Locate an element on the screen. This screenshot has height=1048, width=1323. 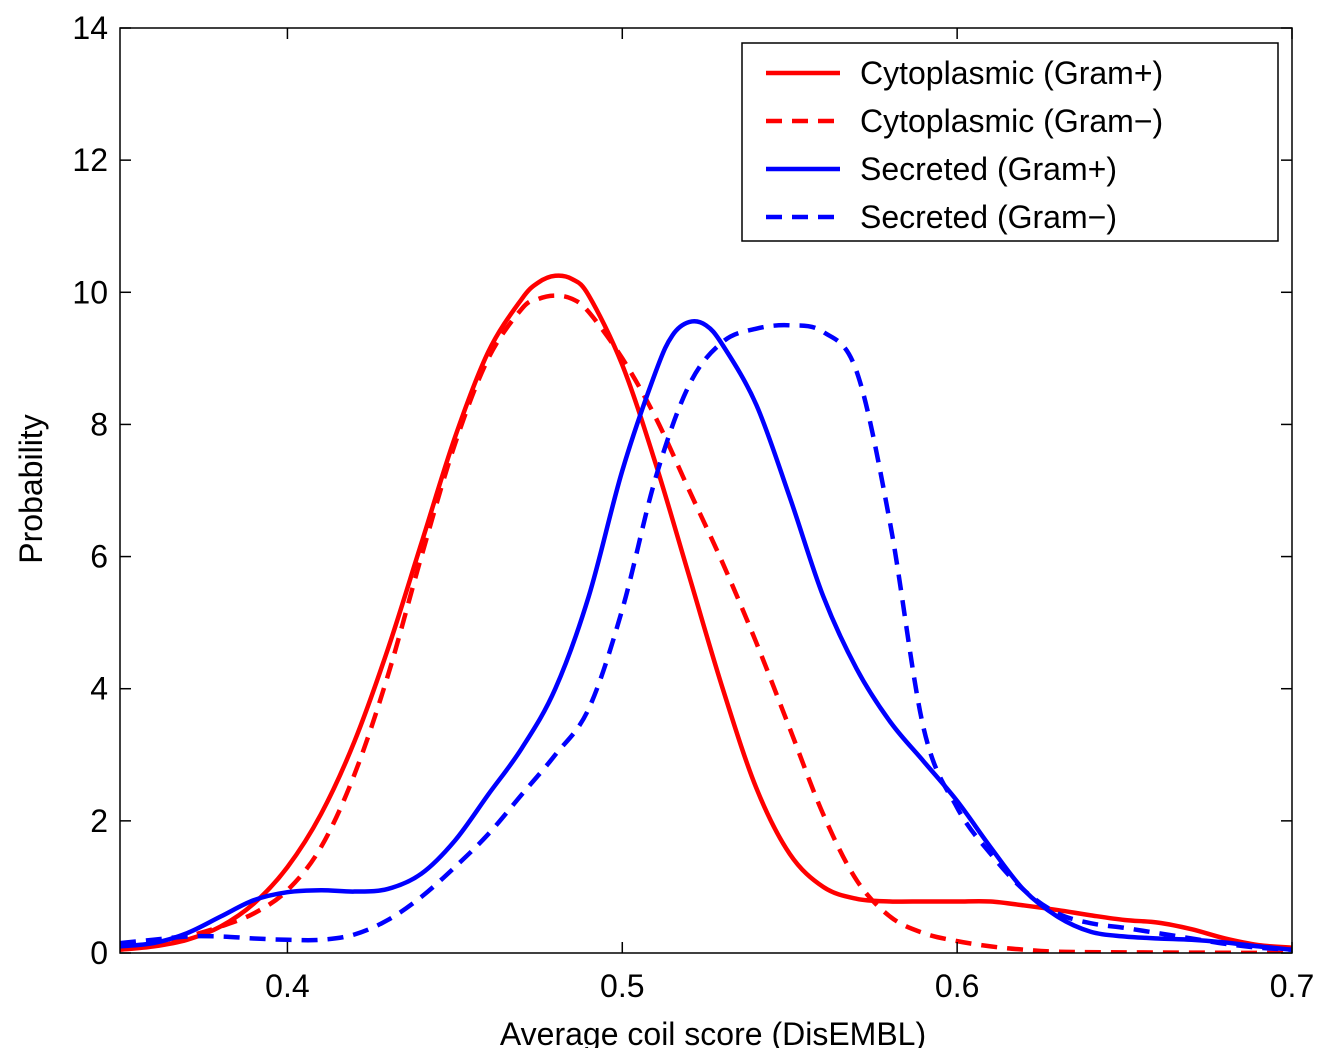
legend-label-4: Secreted (Gram−) is located at coordinates (988, 217).